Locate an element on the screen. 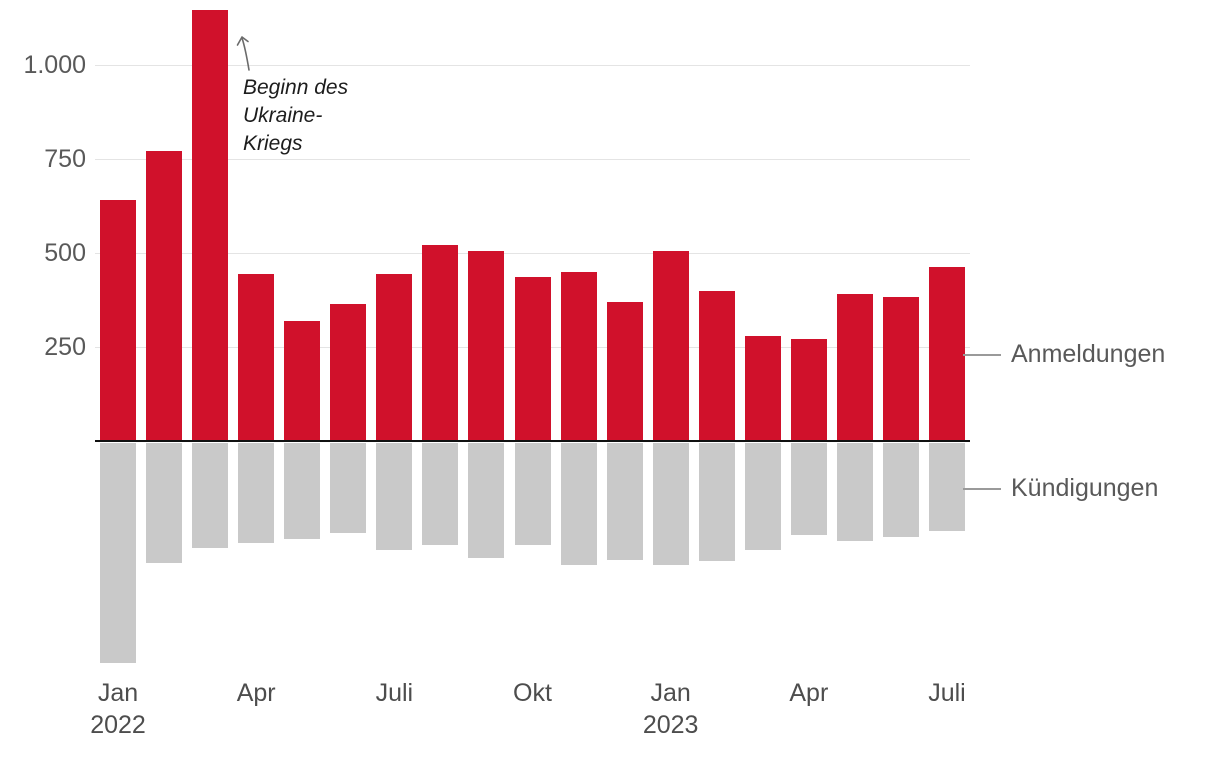 Image resolution: width=1220 pixels, height=764 pixels. x-axis-tick-label: Okt is located at coordinates (532, 693).